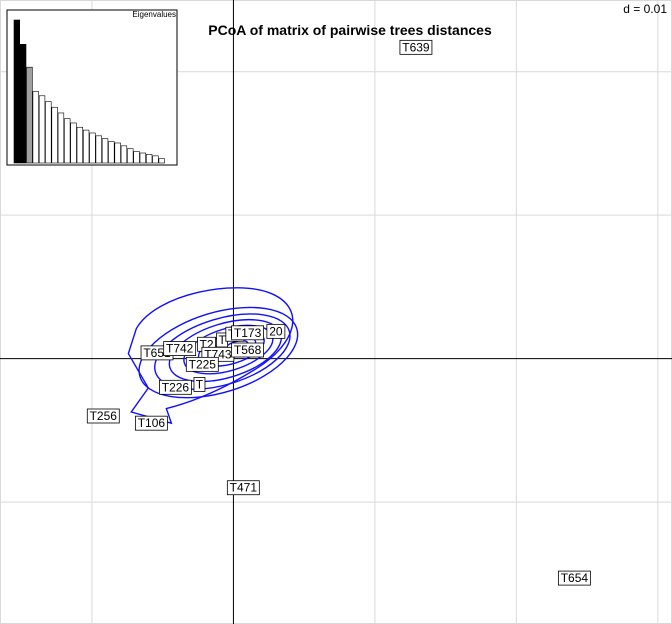  I want to click on point-label-group: T173, so click(247, 333).